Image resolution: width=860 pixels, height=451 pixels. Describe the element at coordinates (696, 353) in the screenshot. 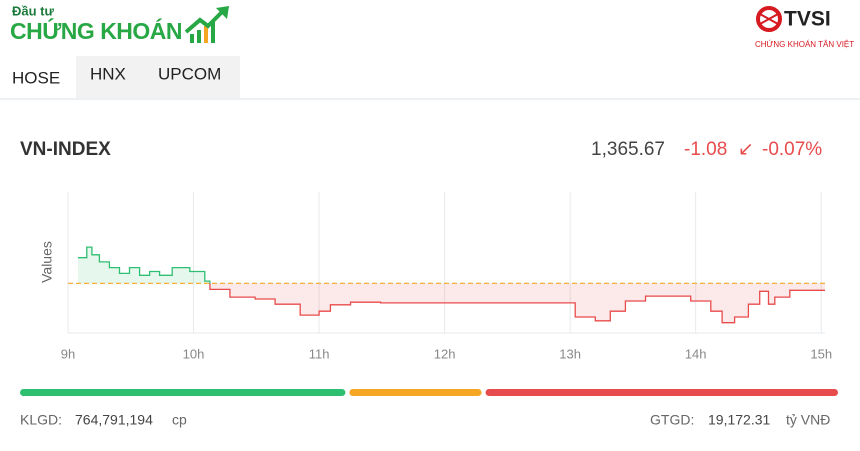

I see `x-tick-label: 14h` at that location.